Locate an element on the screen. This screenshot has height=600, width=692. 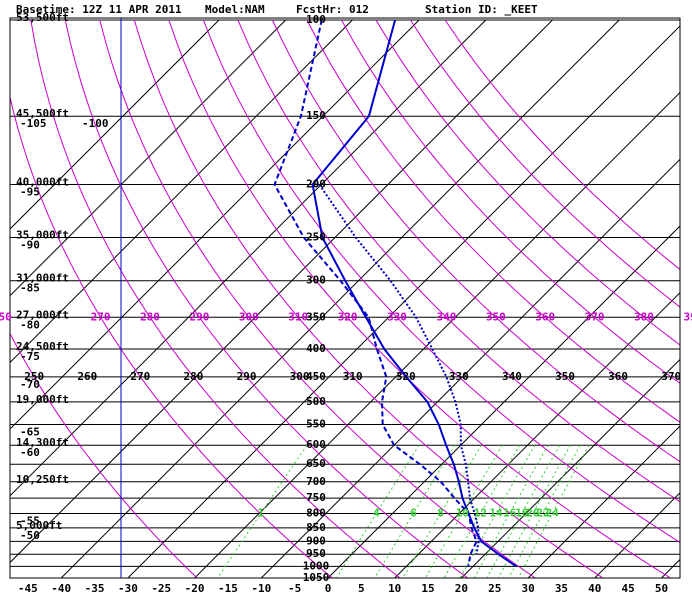
x-tick-label: 40 is located at coordinates (594, 588).